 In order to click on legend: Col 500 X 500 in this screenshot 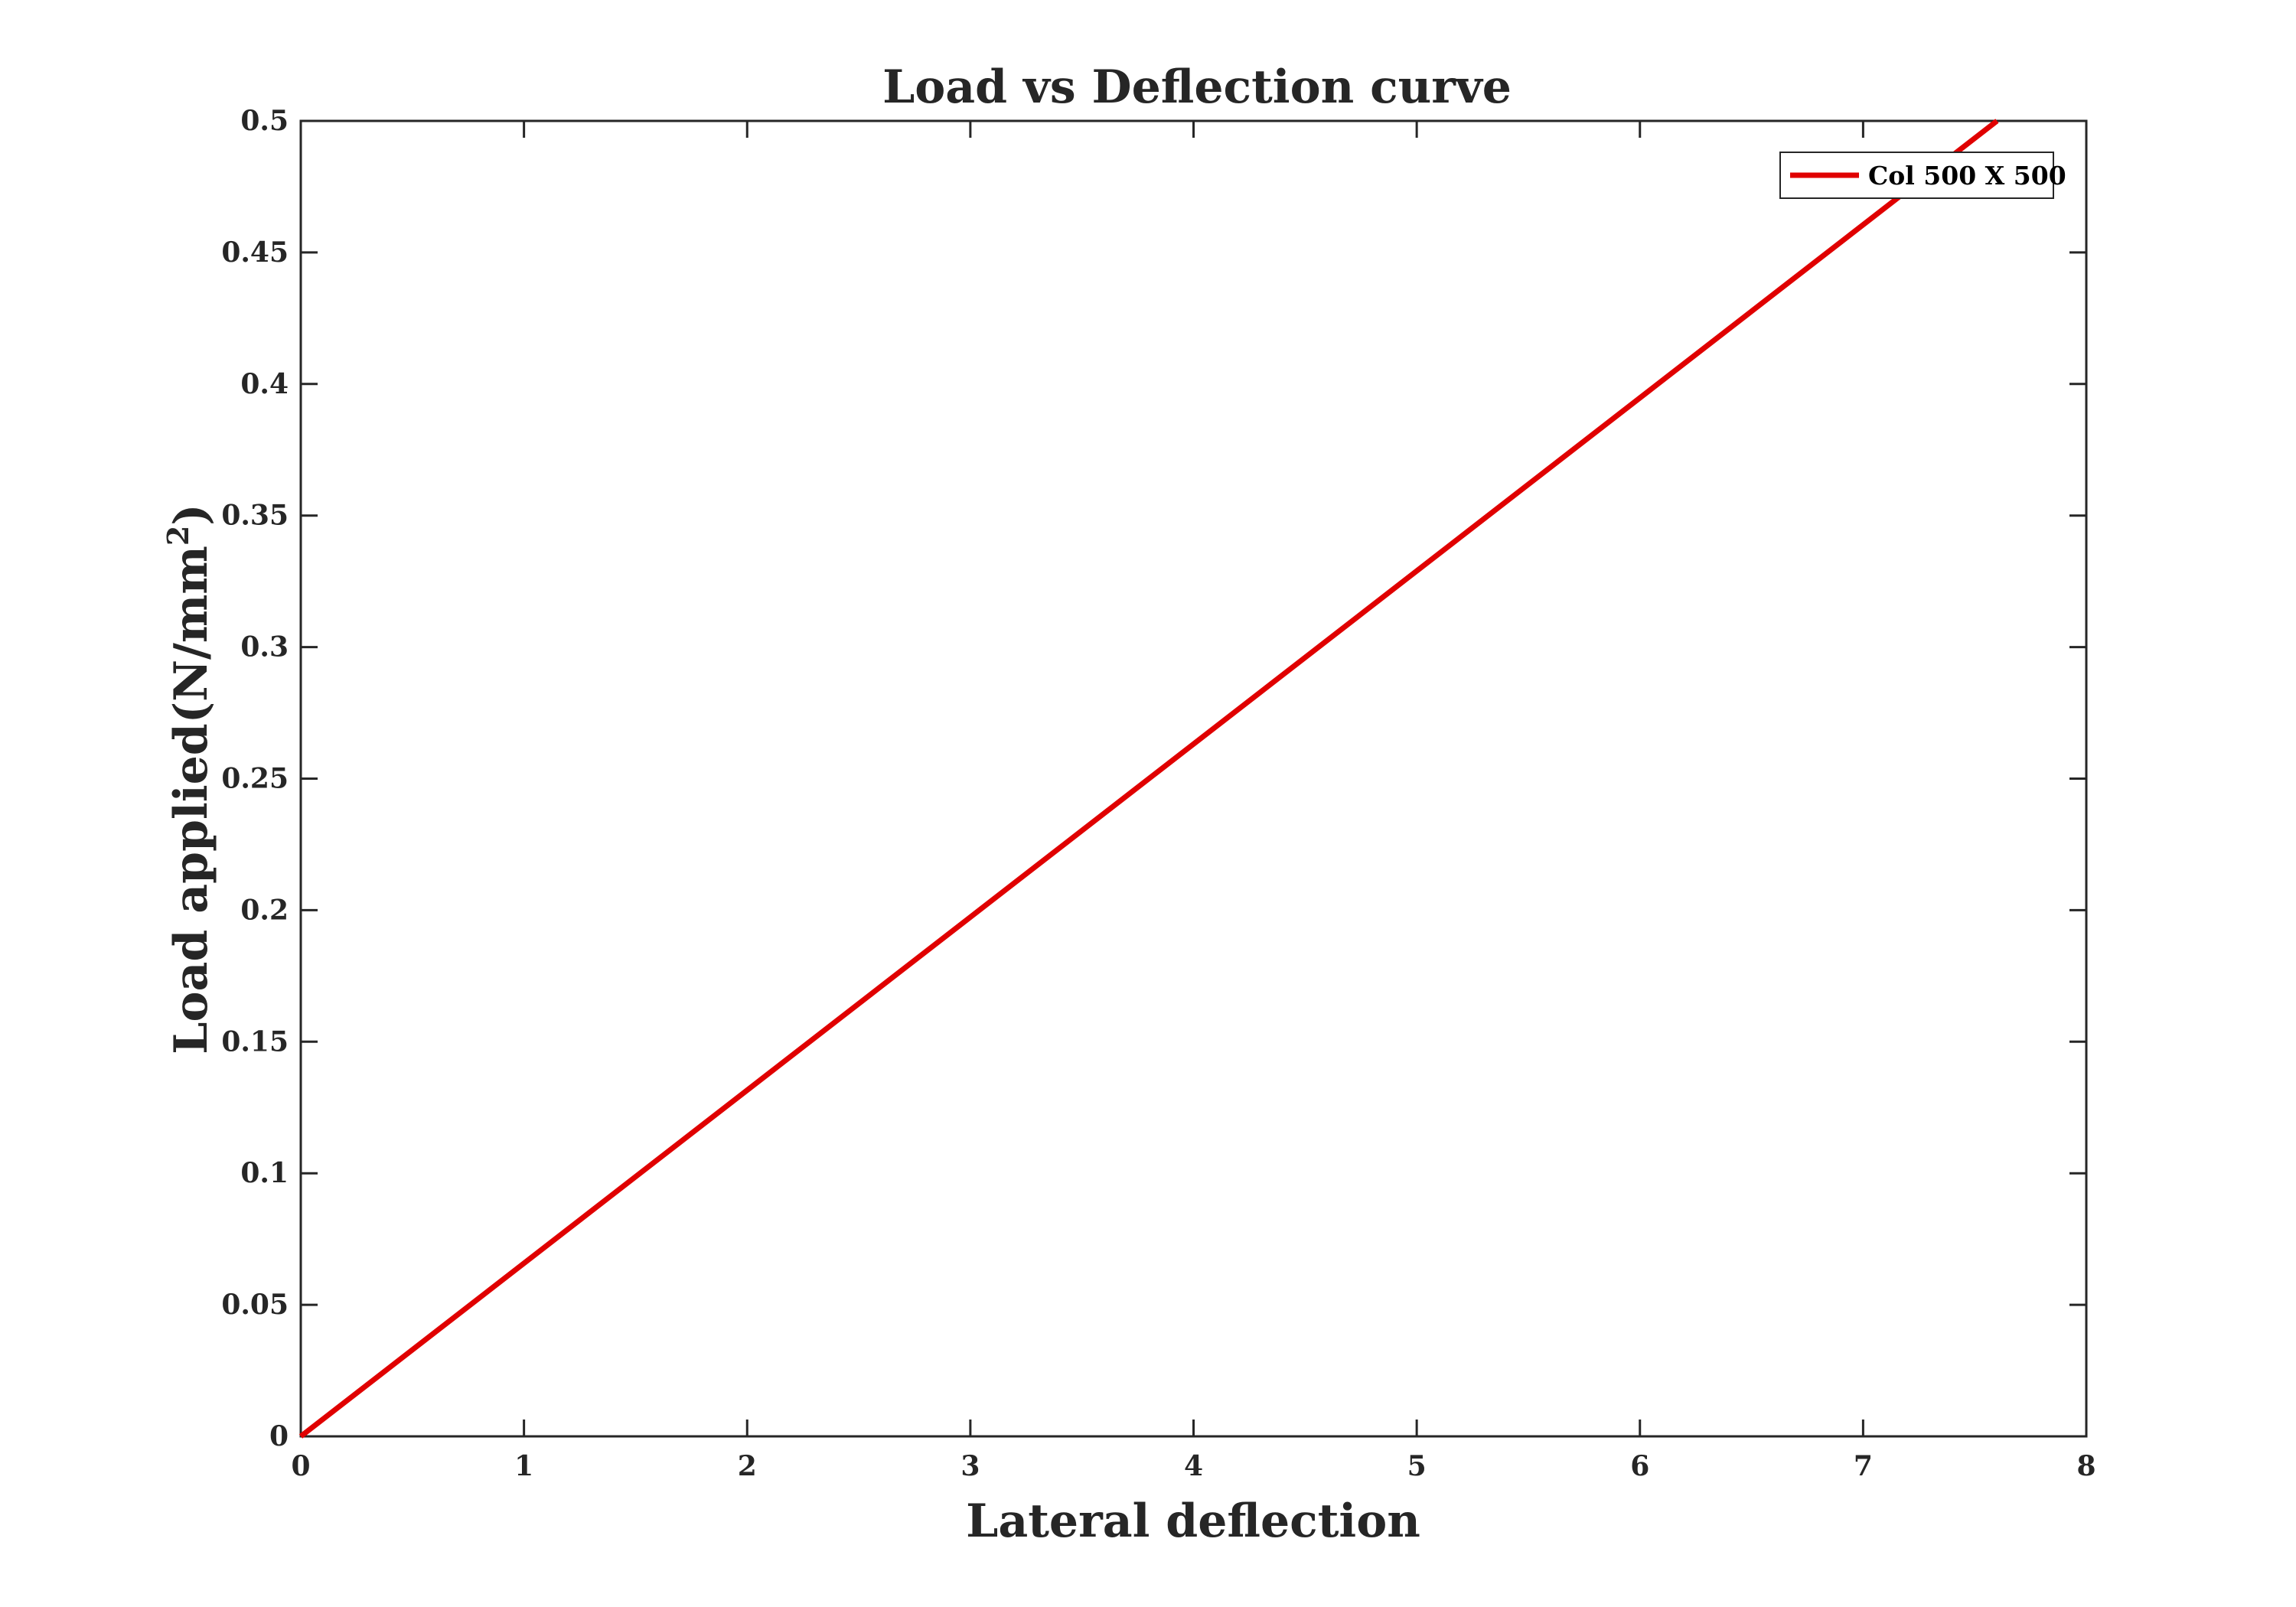, I will do `click(1922, 175)`.